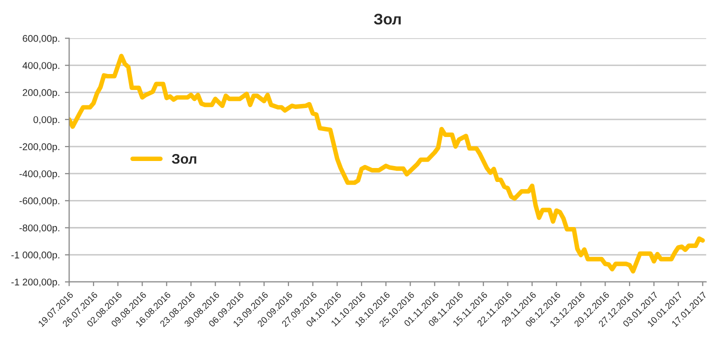  Describe the element at coordinates (41, 66) in the screenshot. I see `y-tick-label: 400,00р.` at that location.